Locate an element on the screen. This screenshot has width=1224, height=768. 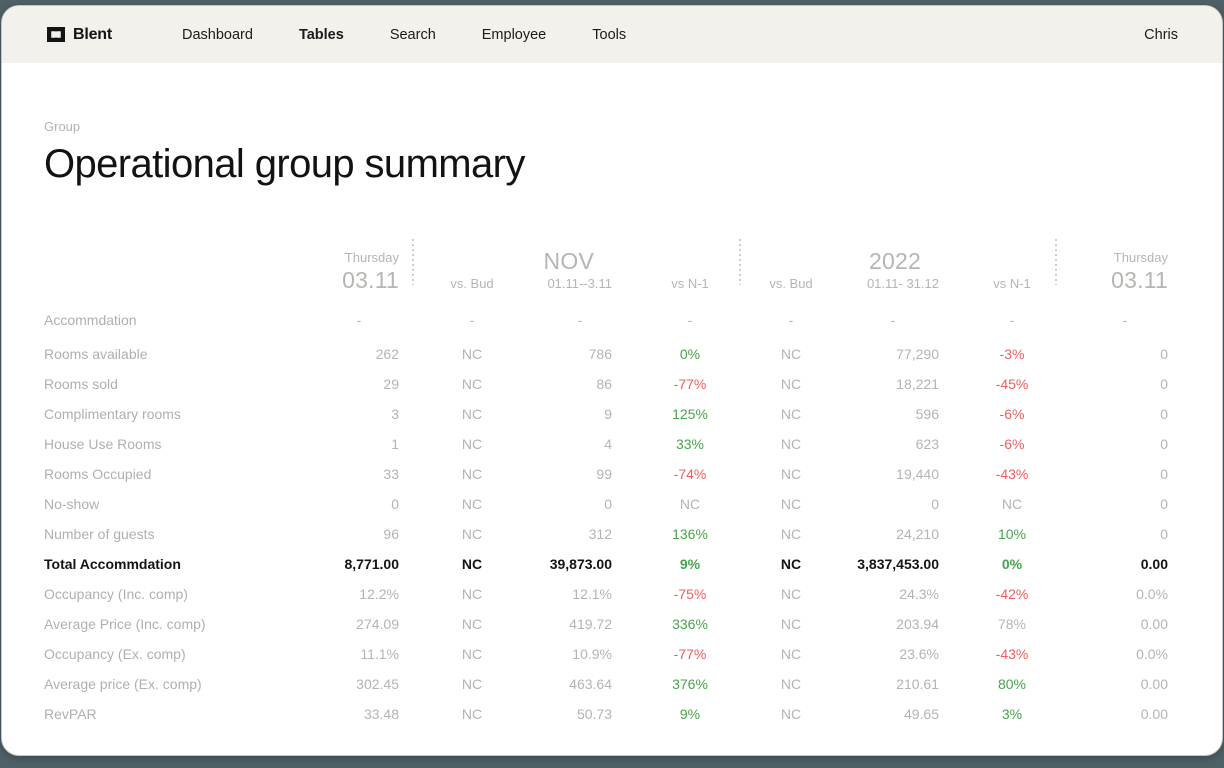
cell: 33 is located at coordinates (391, 474).